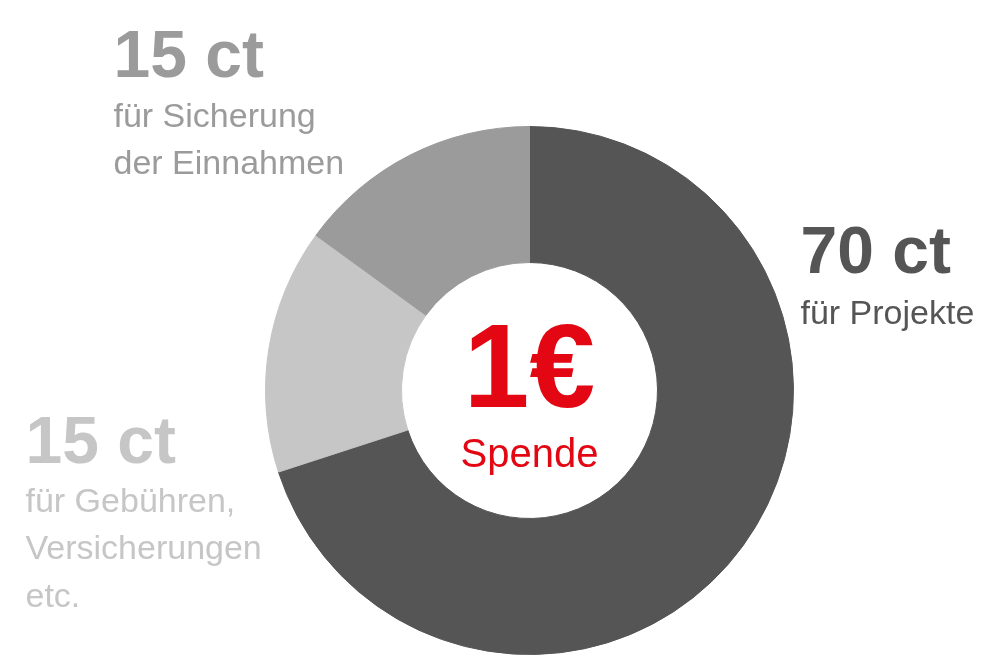 The height and width of the screenshot is (665, 1004). I want to click on slice-label: für Projekte, so click(887, 311).